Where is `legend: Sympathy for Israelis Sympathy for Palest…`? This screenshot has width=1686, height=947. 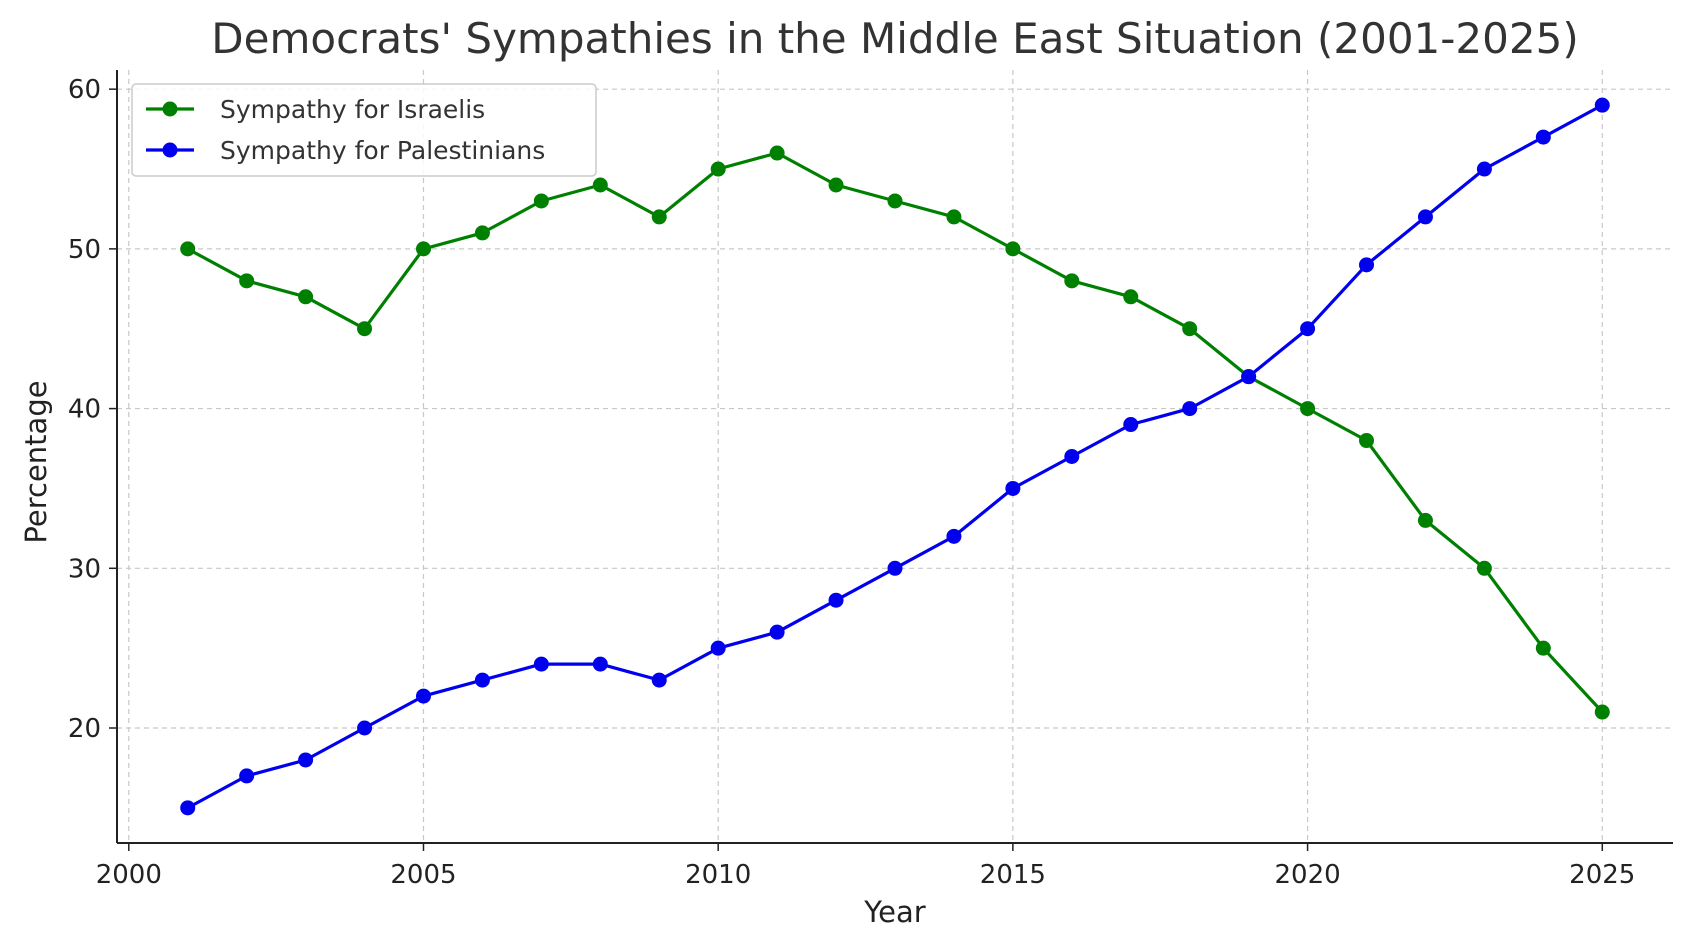 legend: Sympathy for Israelis Sympathy for Palest… is located at coordinates (364, 130).